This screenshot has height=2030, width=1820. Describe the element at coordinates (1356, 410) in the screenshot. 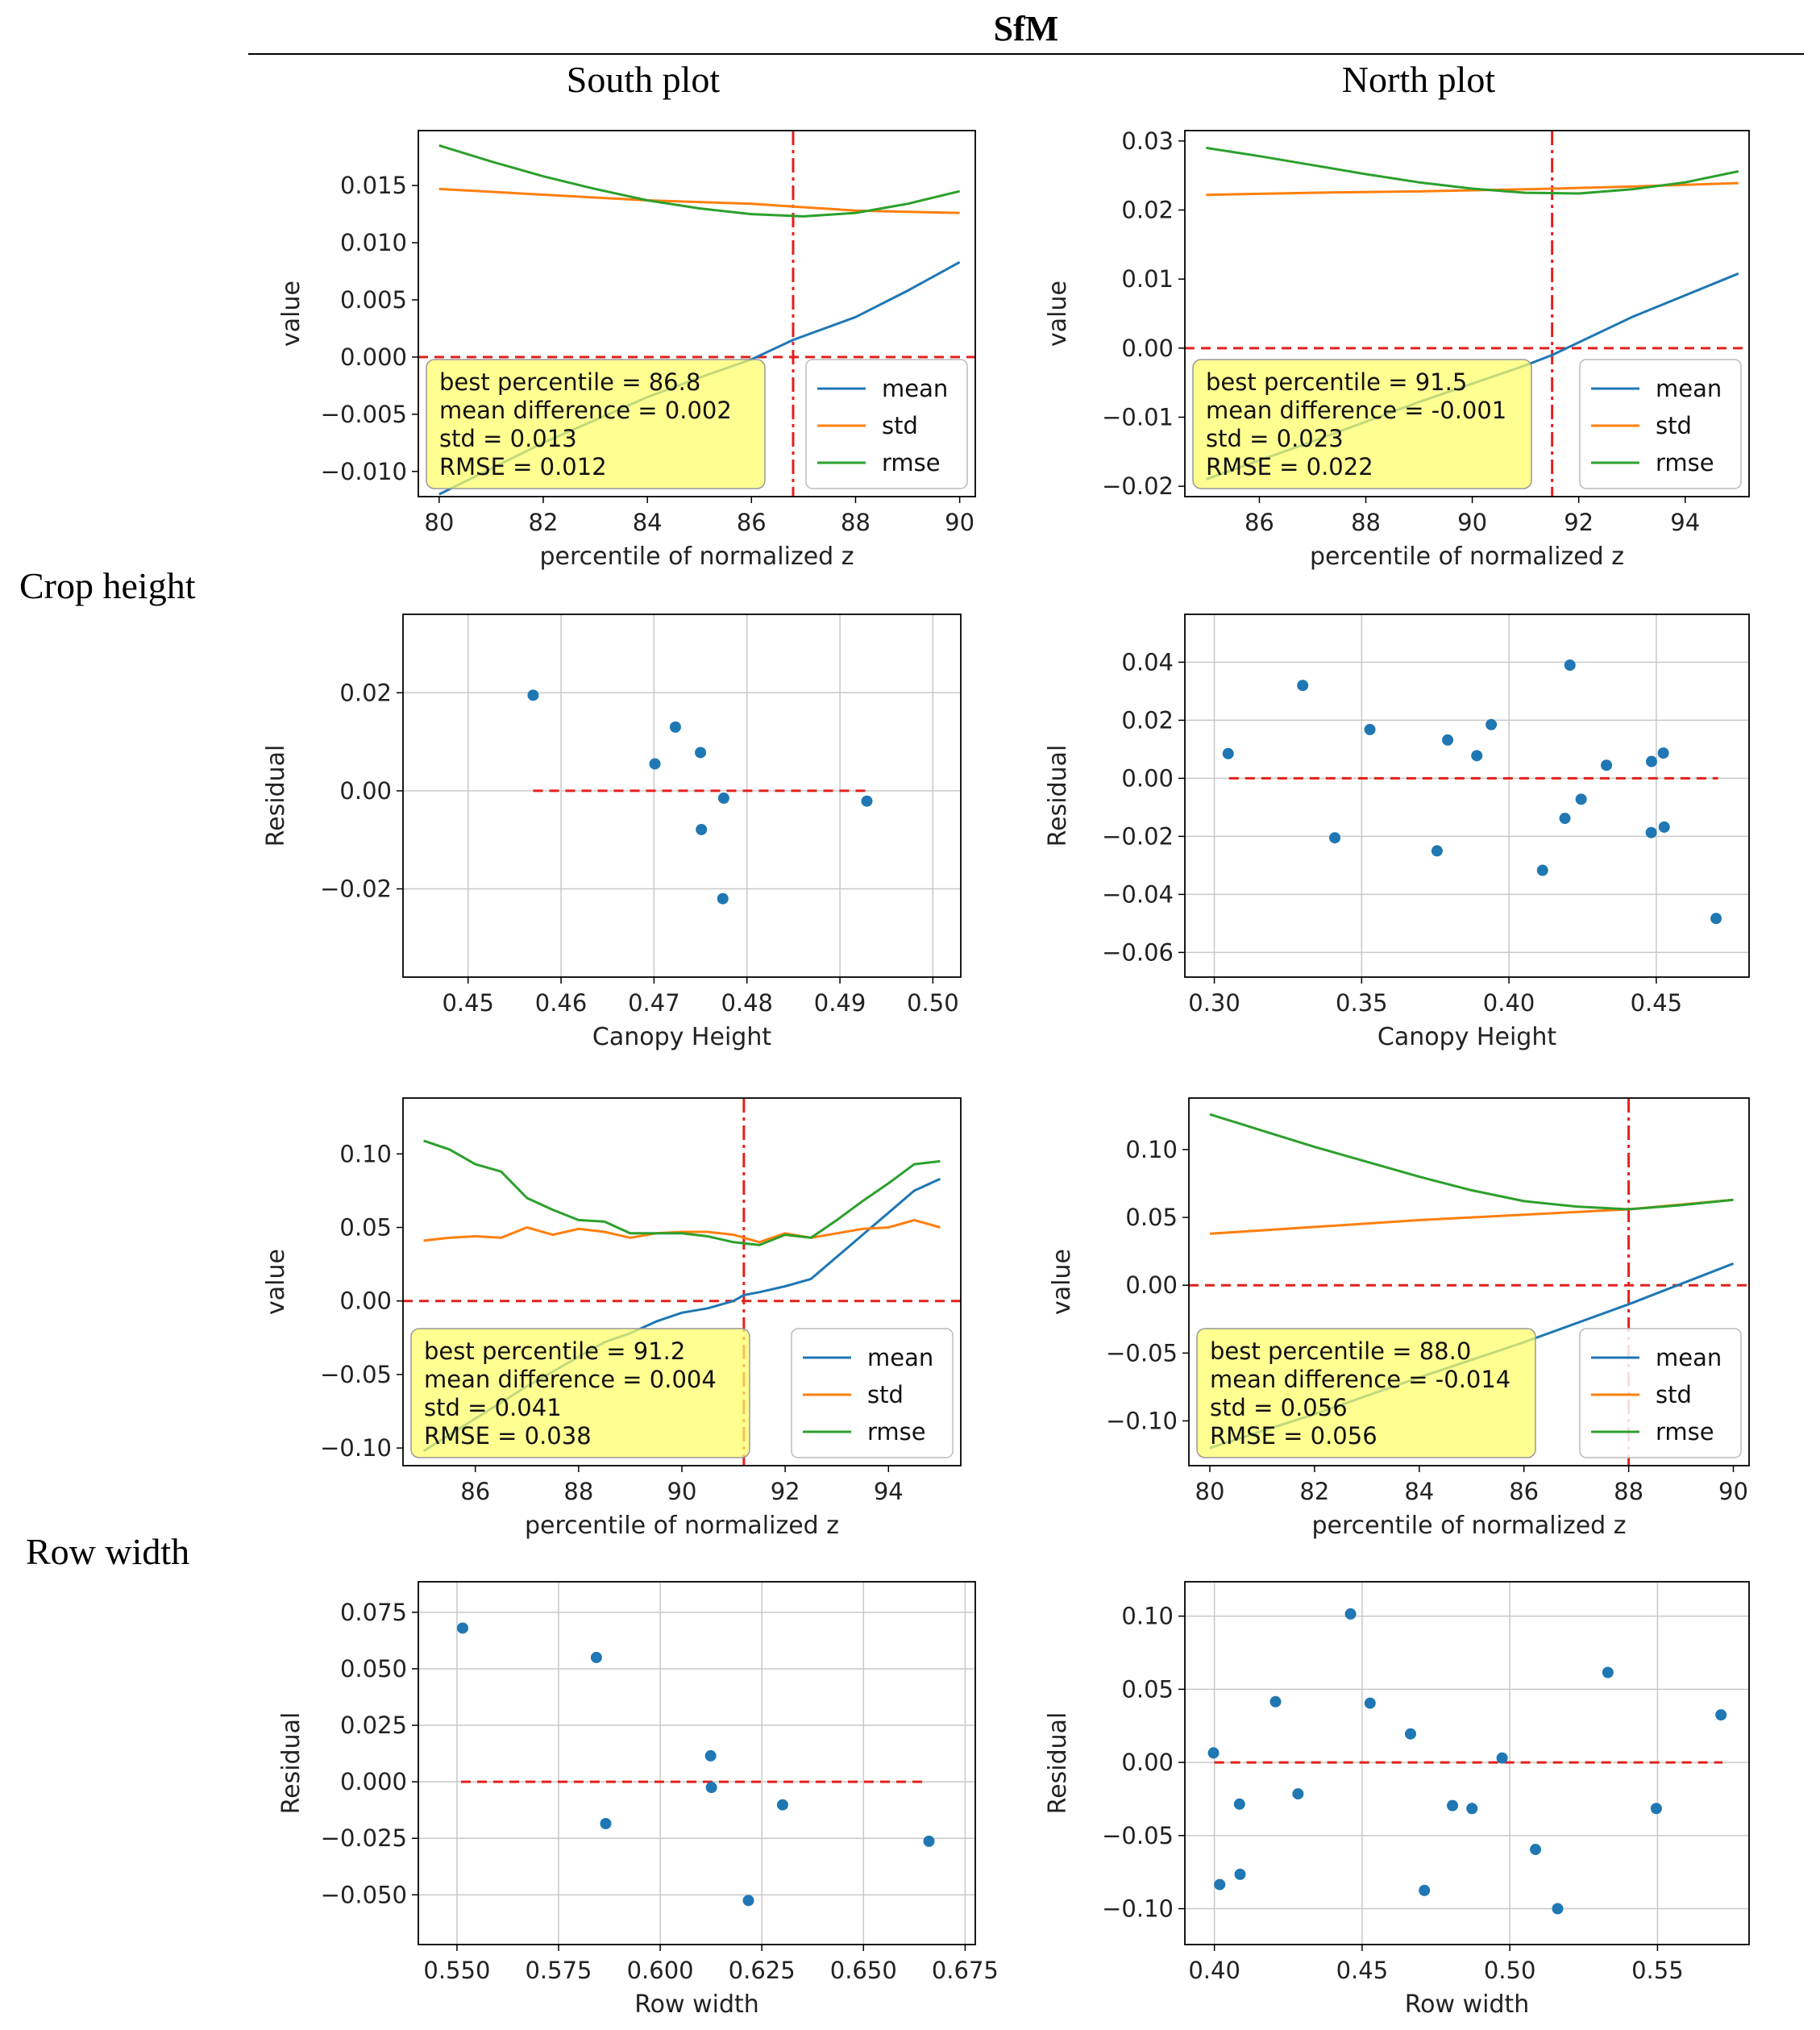

I see `annotation-line: mean difference = -0.001` at that location.